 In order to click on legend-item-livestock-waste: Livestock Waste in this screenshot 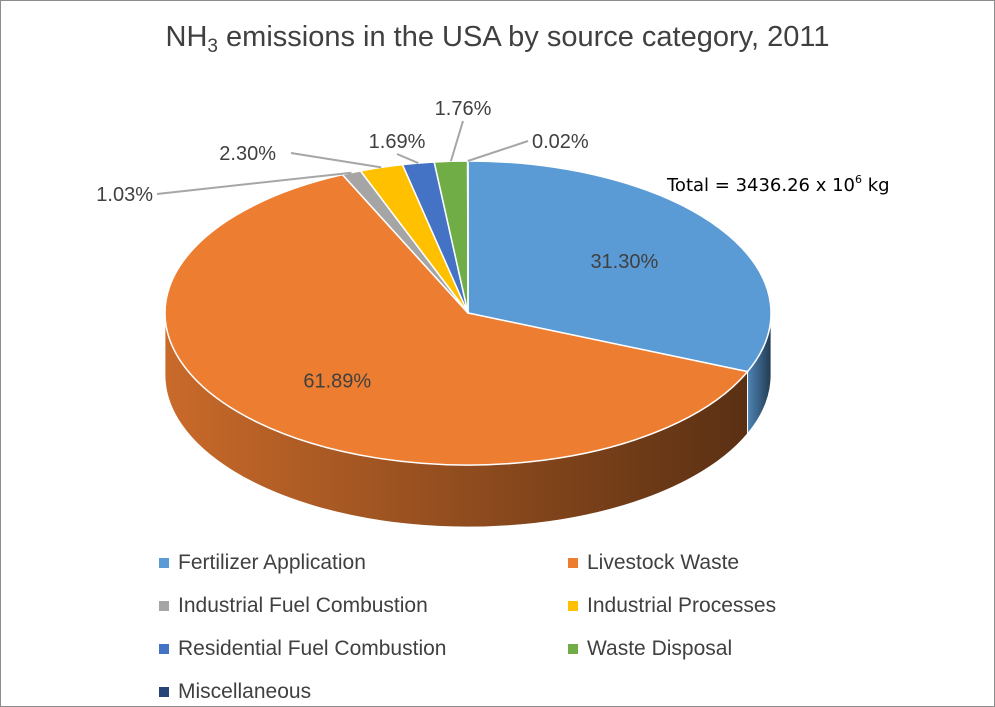, I will do `click(713, 562)`.